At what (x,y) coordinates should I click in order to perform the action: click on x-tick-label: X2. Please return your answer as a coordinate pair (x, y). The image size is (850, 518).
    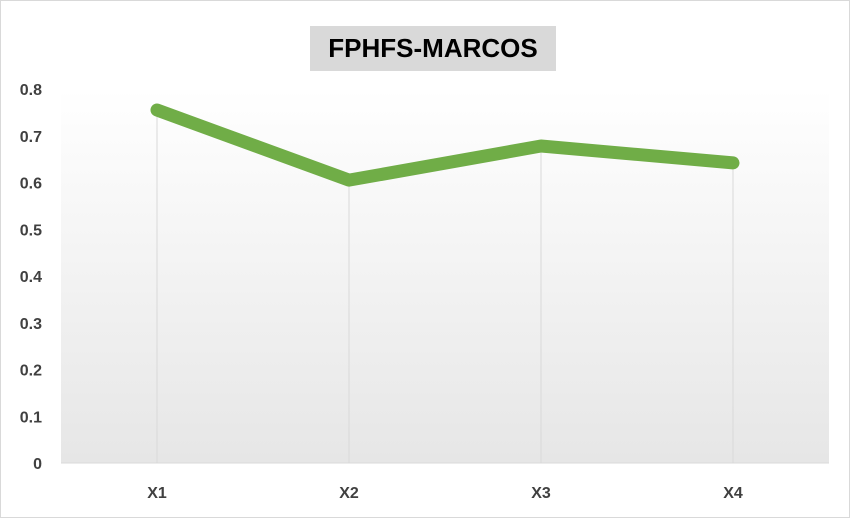
    Looking at the image, I should click on (349, 493).